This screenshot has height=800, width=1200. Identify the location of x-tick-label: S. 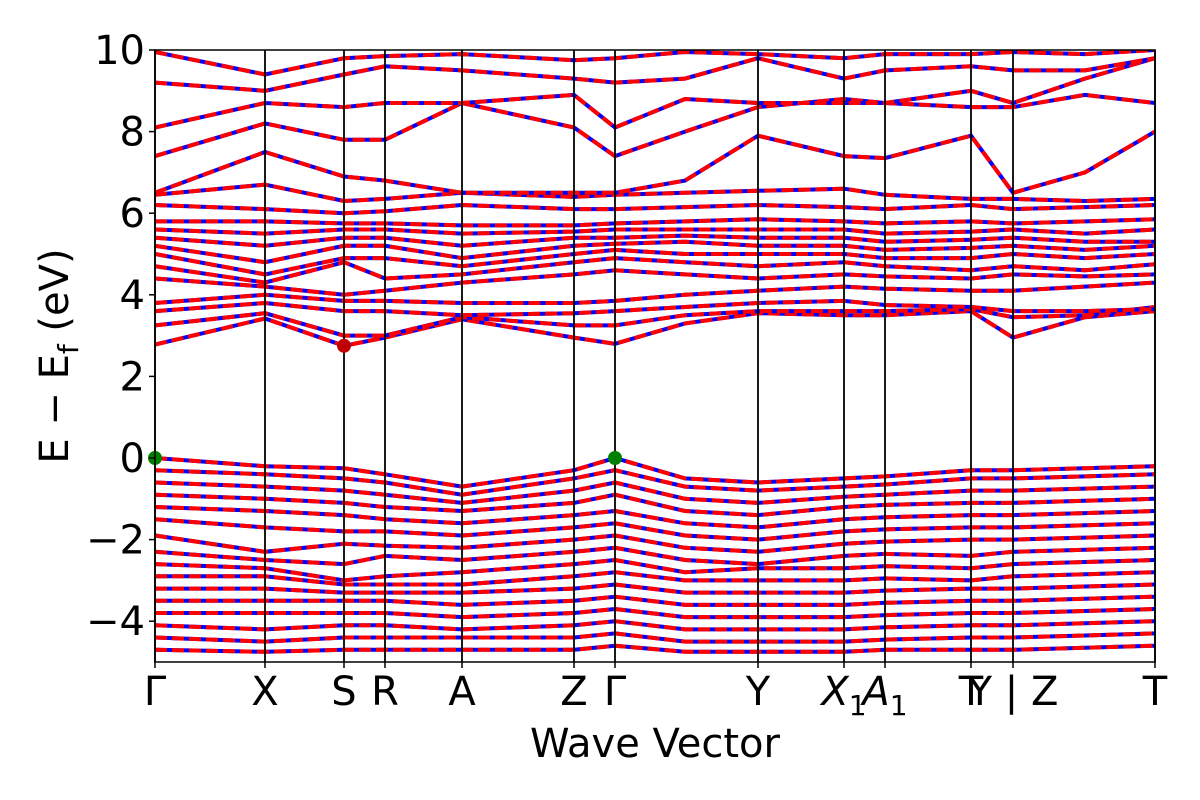
(343, 692).